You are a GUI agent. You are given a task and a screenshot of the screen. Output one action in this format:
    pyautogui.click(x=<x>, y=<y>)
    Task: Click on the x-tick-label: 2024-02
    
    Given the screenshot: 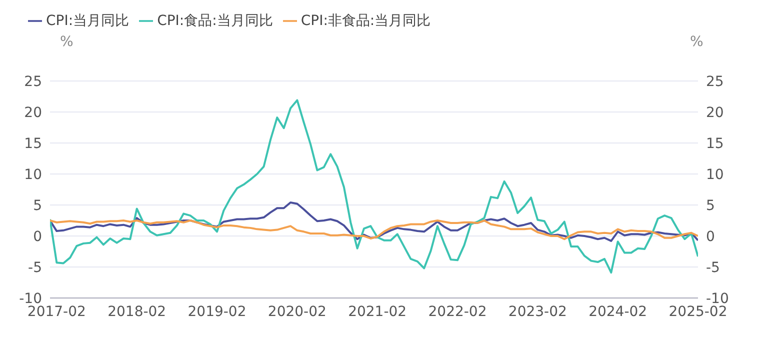 What is the action you would take?
    pyautogui.click(x=618, y=312)
    